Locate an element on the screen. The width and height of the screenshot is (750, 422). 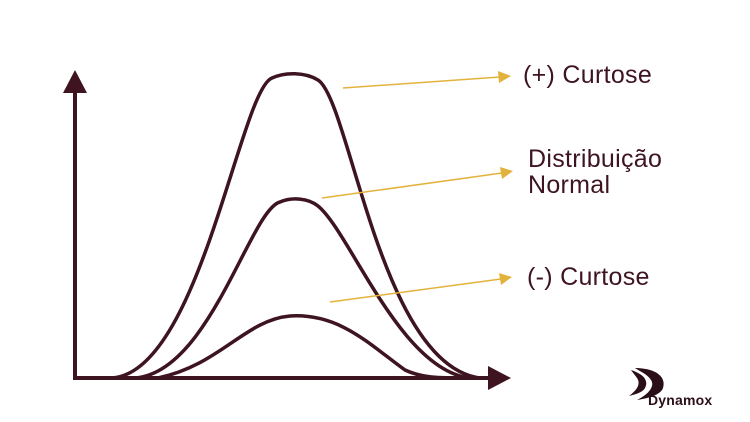
normal-distribution-label-line2: Normal is located at coordinates (569, 185).